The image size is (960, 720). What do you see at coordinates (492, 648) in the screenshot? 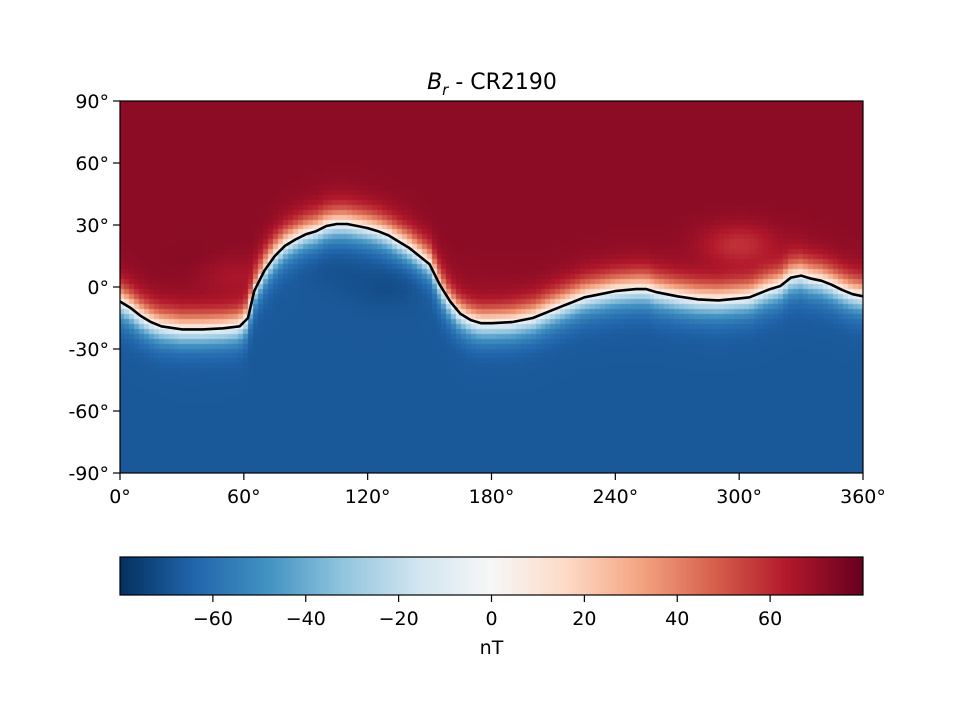
I see `colorbar-label: nT` at bounding box center [492, 648].